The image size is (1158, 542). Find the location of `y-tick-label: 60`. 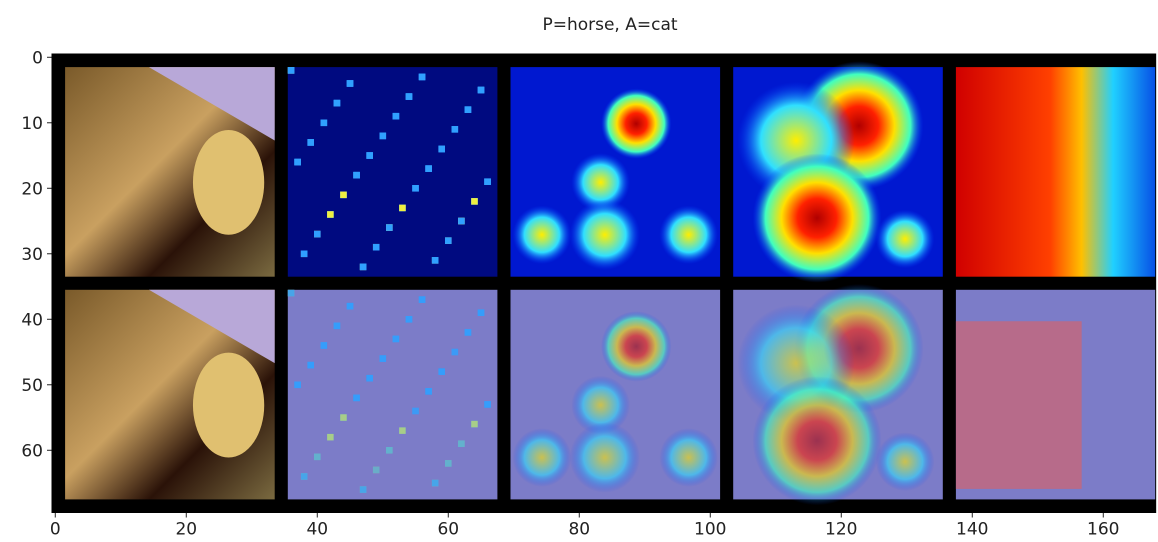

y-tick-label: 60 is located at coordinates (32, 451).